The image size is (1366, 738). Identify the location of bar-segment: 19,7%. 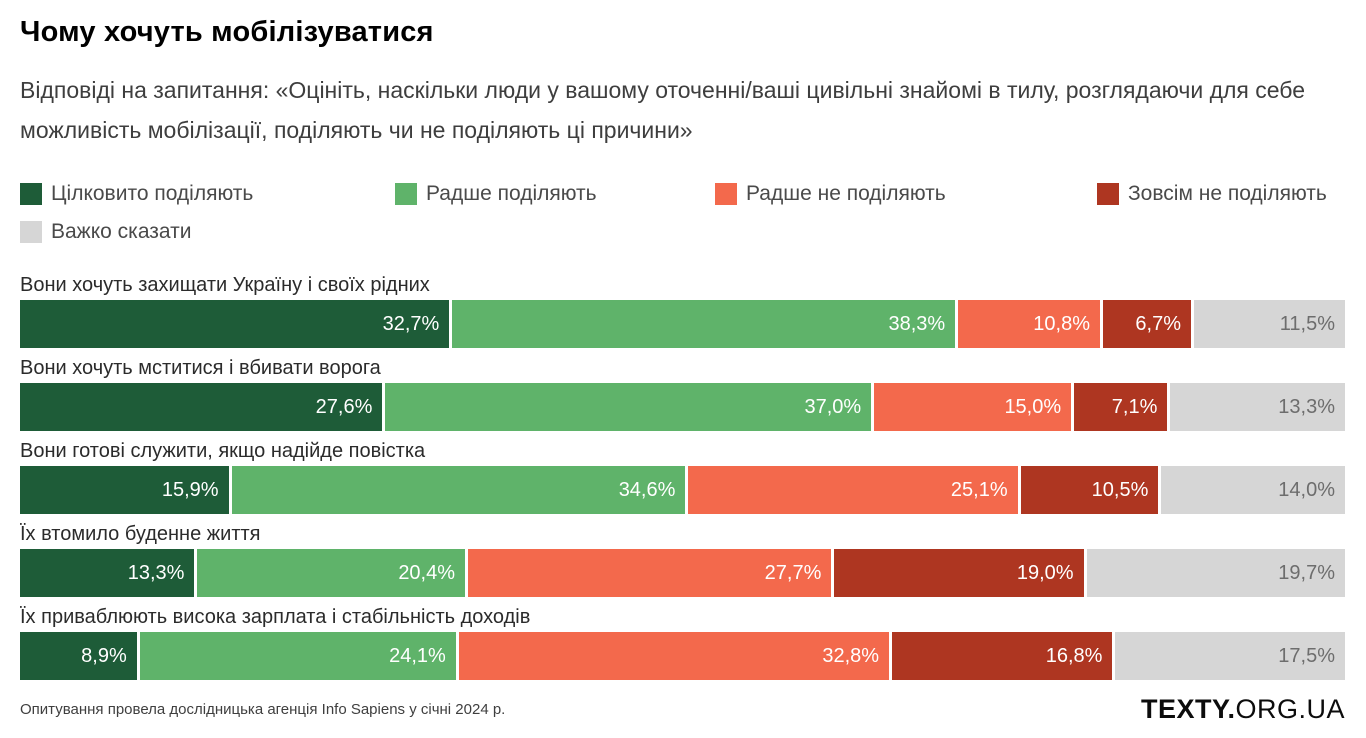
(1215, 573).